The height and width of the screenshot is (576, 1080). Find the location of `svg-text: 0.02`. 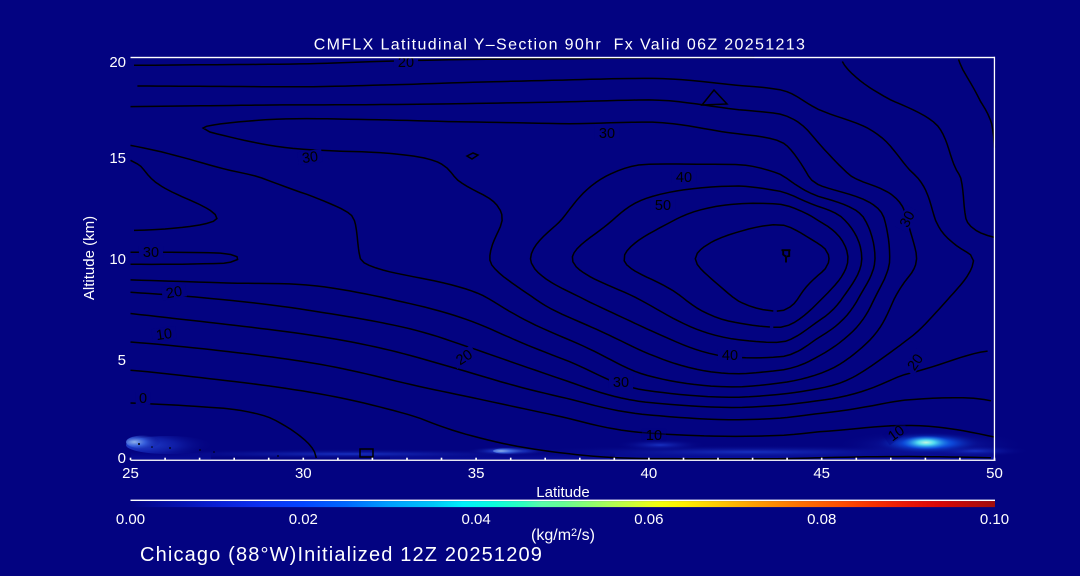

svg-text: 0.02 is located at coordinates (303, 519).